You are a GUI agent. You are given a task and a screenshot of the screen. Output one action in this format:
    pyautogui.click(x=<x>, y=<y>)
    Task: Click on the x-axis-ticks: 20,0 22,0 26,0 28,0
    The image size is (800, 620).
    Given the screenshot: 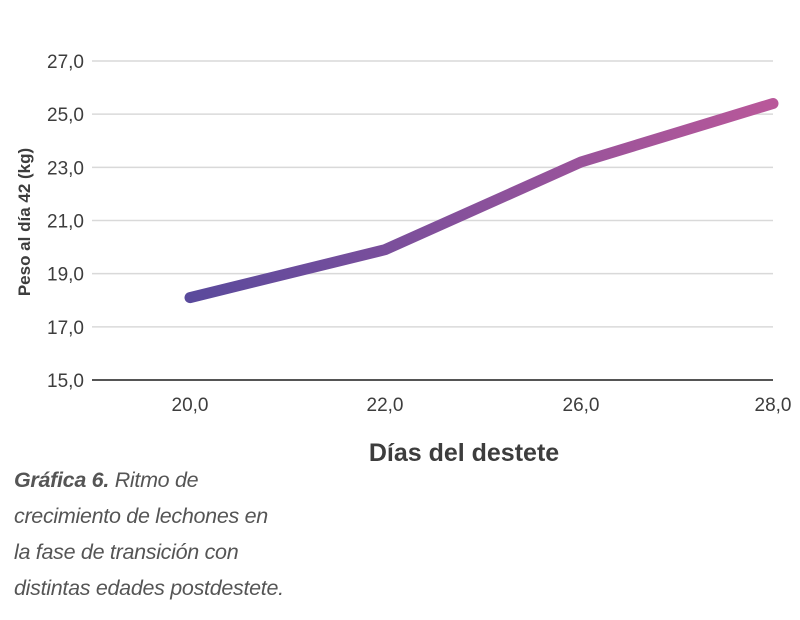 What is the action you would take?
    pyautogui.click(x=482, y=405)
    